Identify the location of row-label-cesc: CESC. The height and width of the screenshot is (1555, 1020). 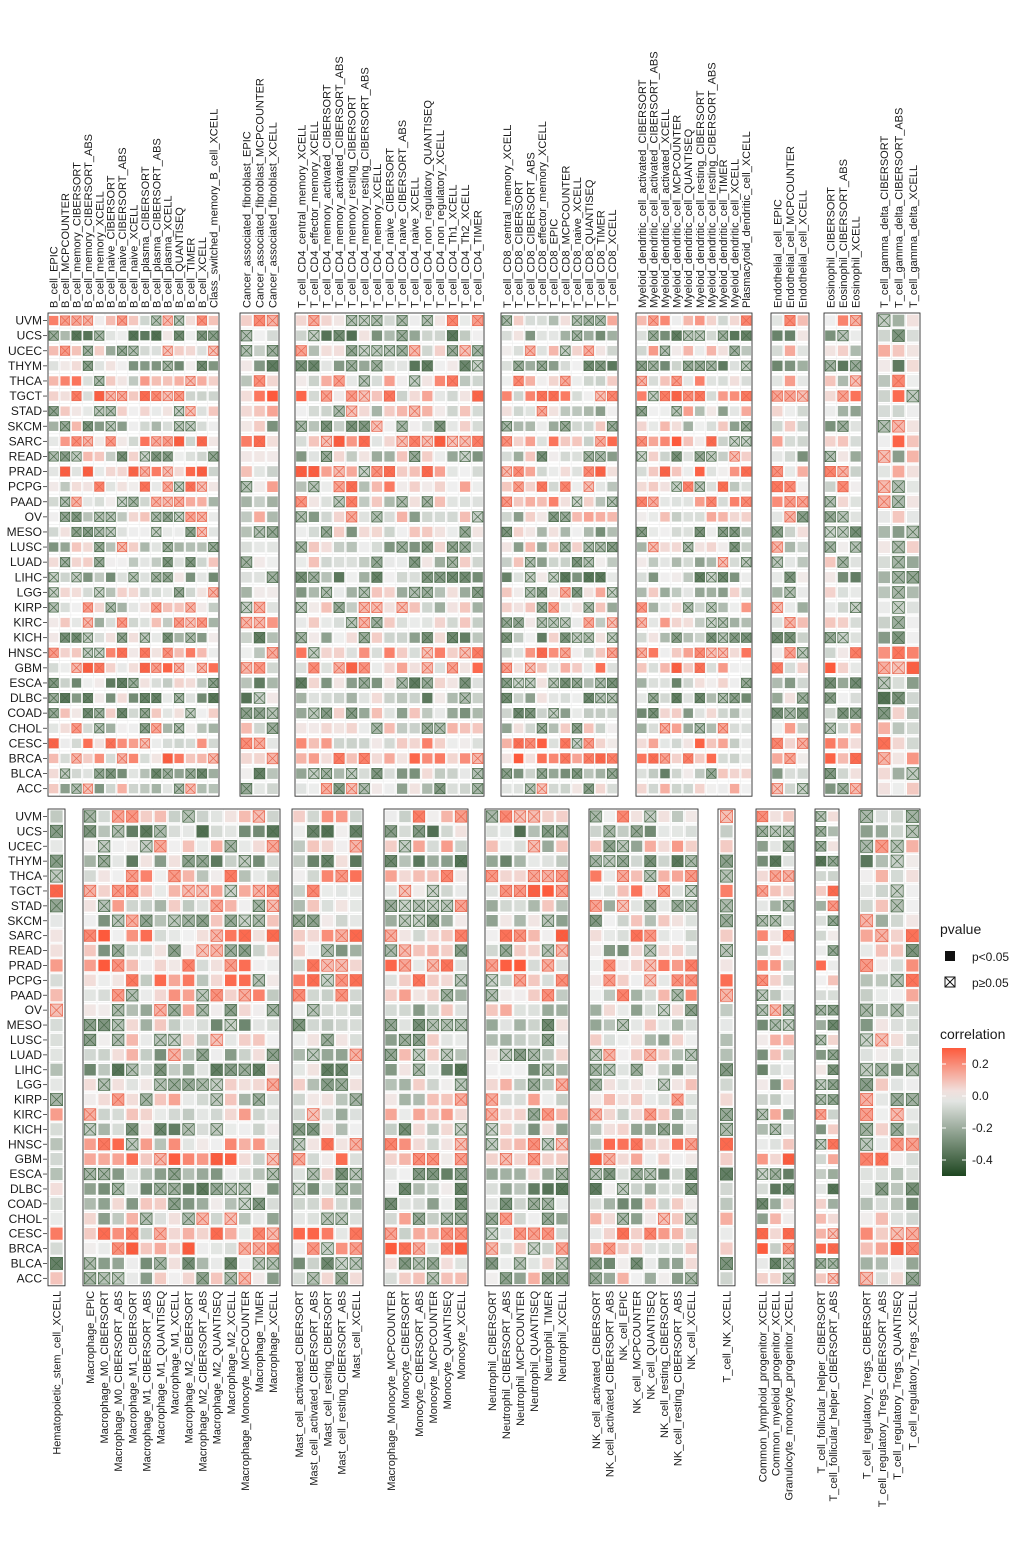
(26, 1234).